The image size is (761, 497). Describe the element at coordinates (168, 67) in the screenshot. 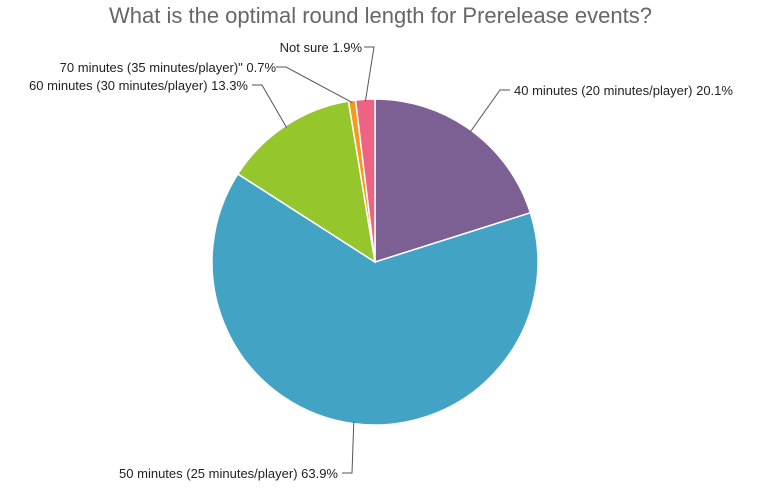

I see `slice-label: 70 minutes (35 minutes/player)" 0.7%` at that location.